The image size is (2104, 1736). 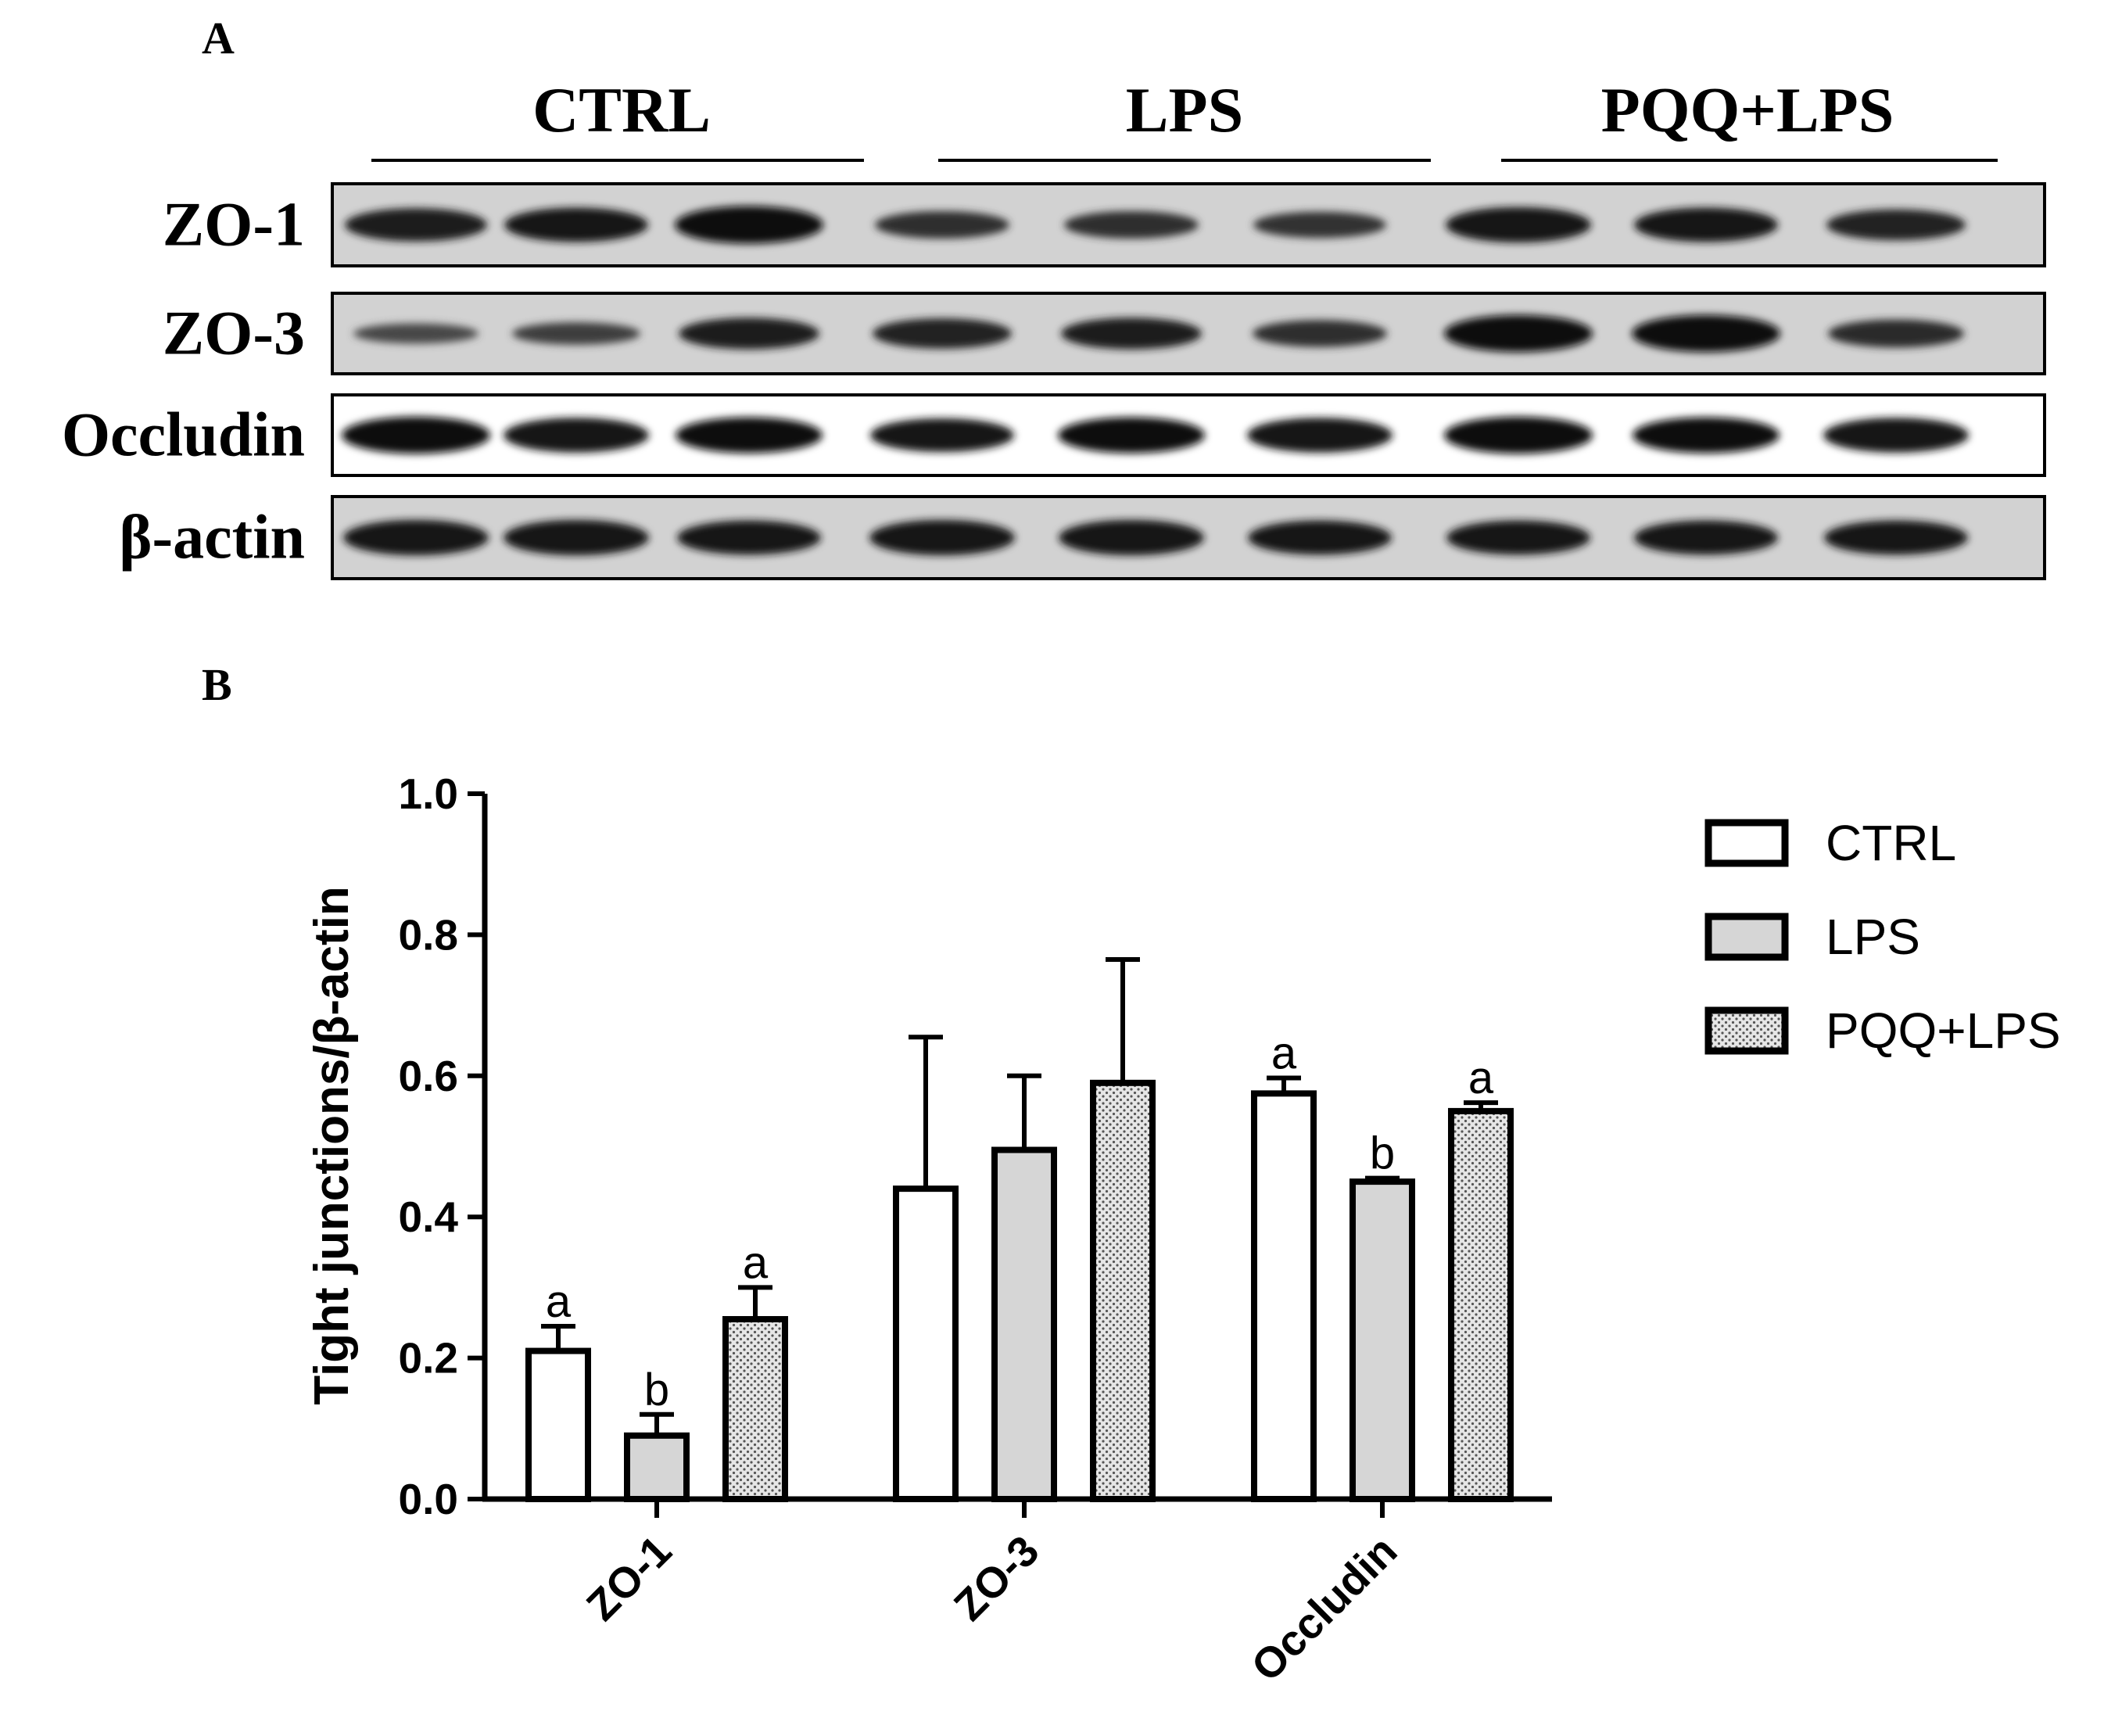 What do you see at coordinates (621, 109) in the screenshot?
I see `blot-group-label: CTRL` at bounding box center [621, 109].